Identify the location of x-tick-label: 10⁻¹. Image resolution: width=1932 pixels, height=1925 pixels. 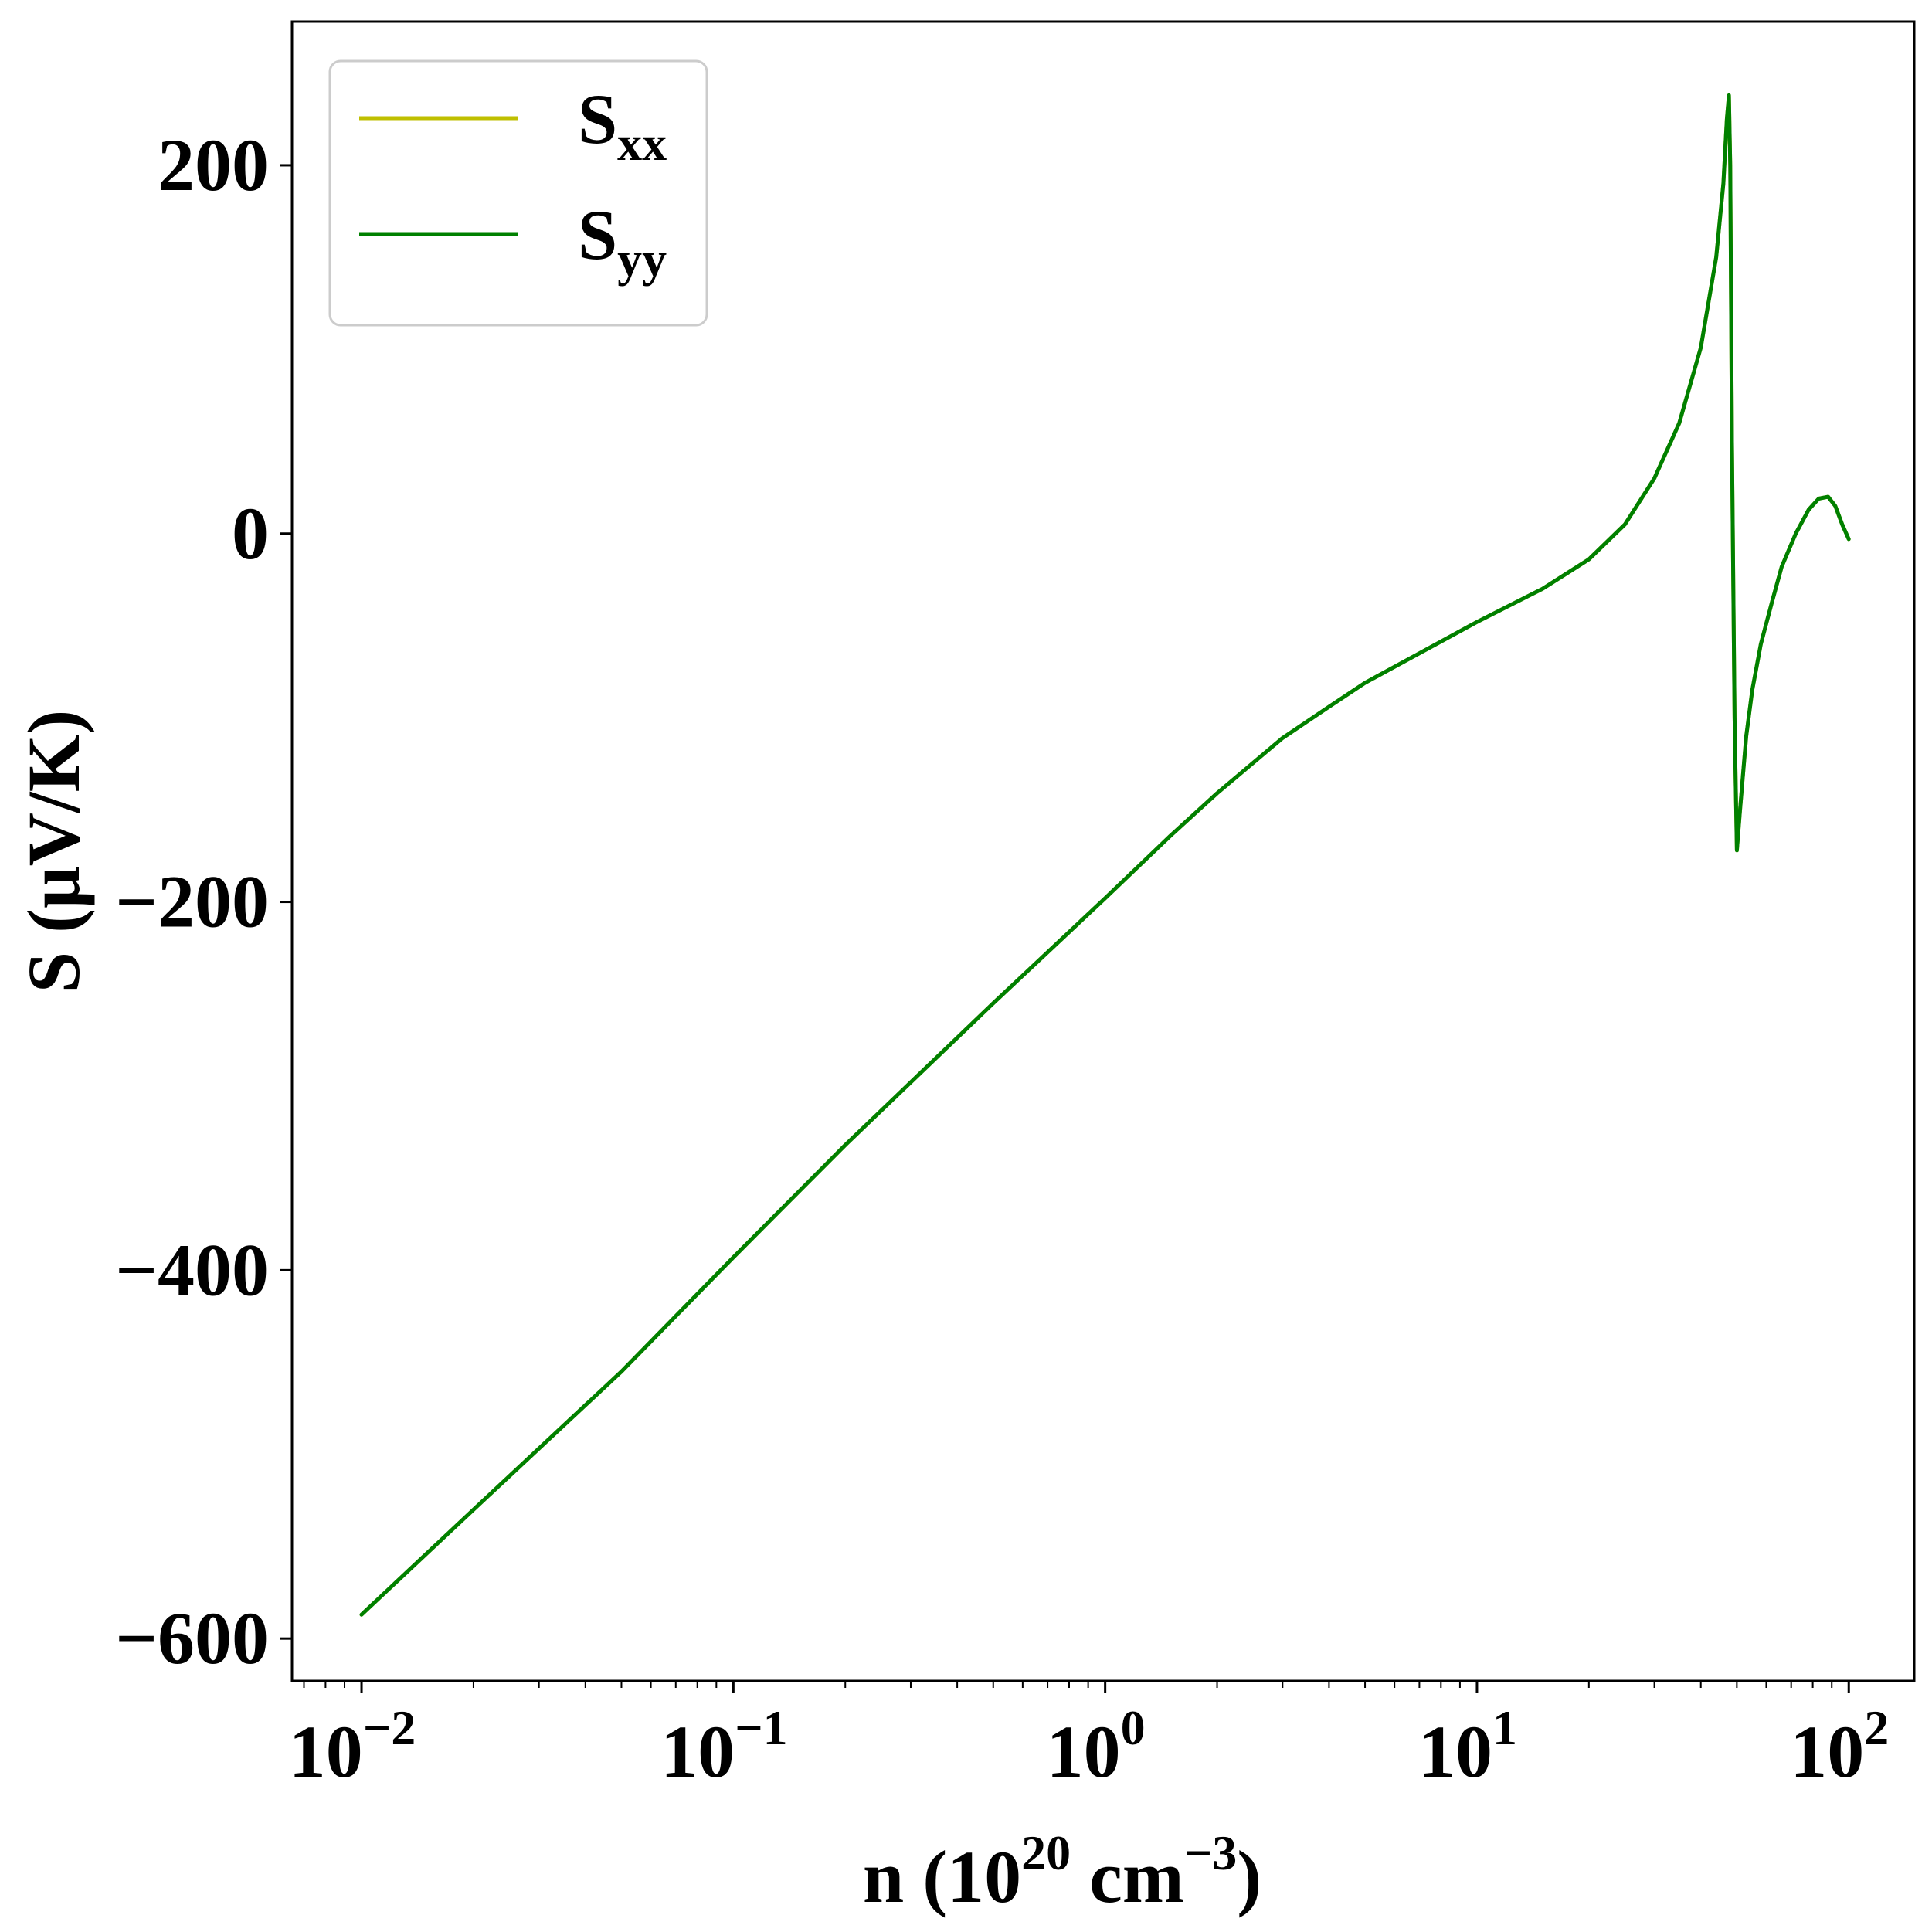
(724, 1746).